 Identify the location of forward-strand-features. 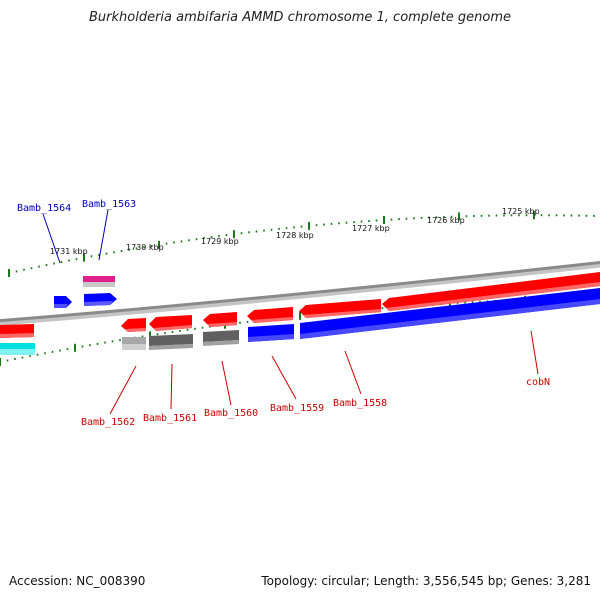
(85, 292).